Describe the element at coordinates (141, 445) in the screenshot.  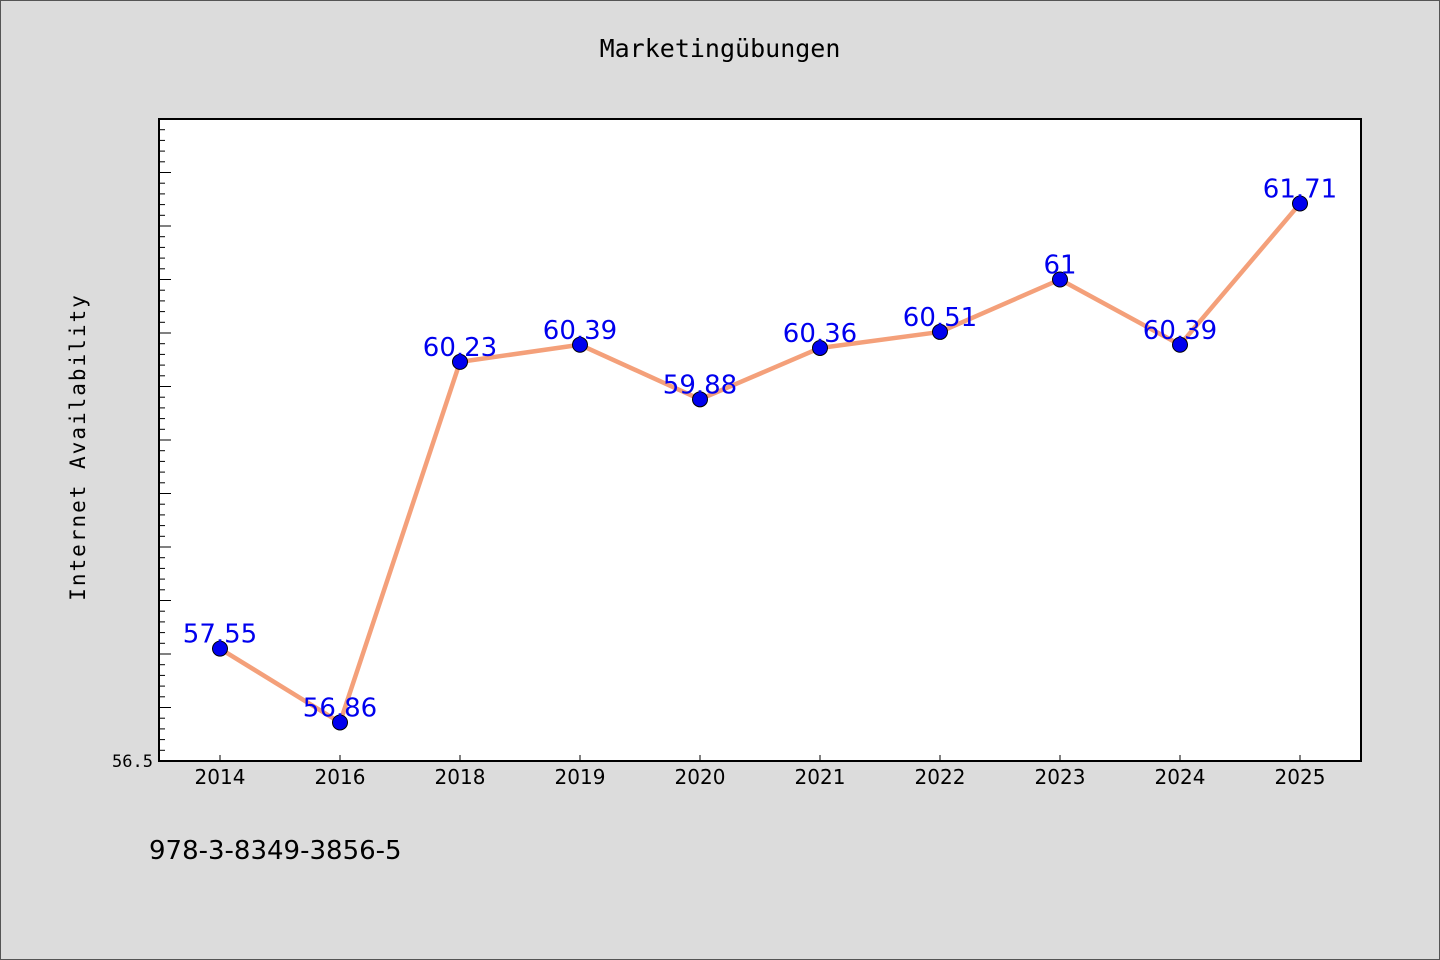
I see `y-axis-ticks: 56.5` at that location.